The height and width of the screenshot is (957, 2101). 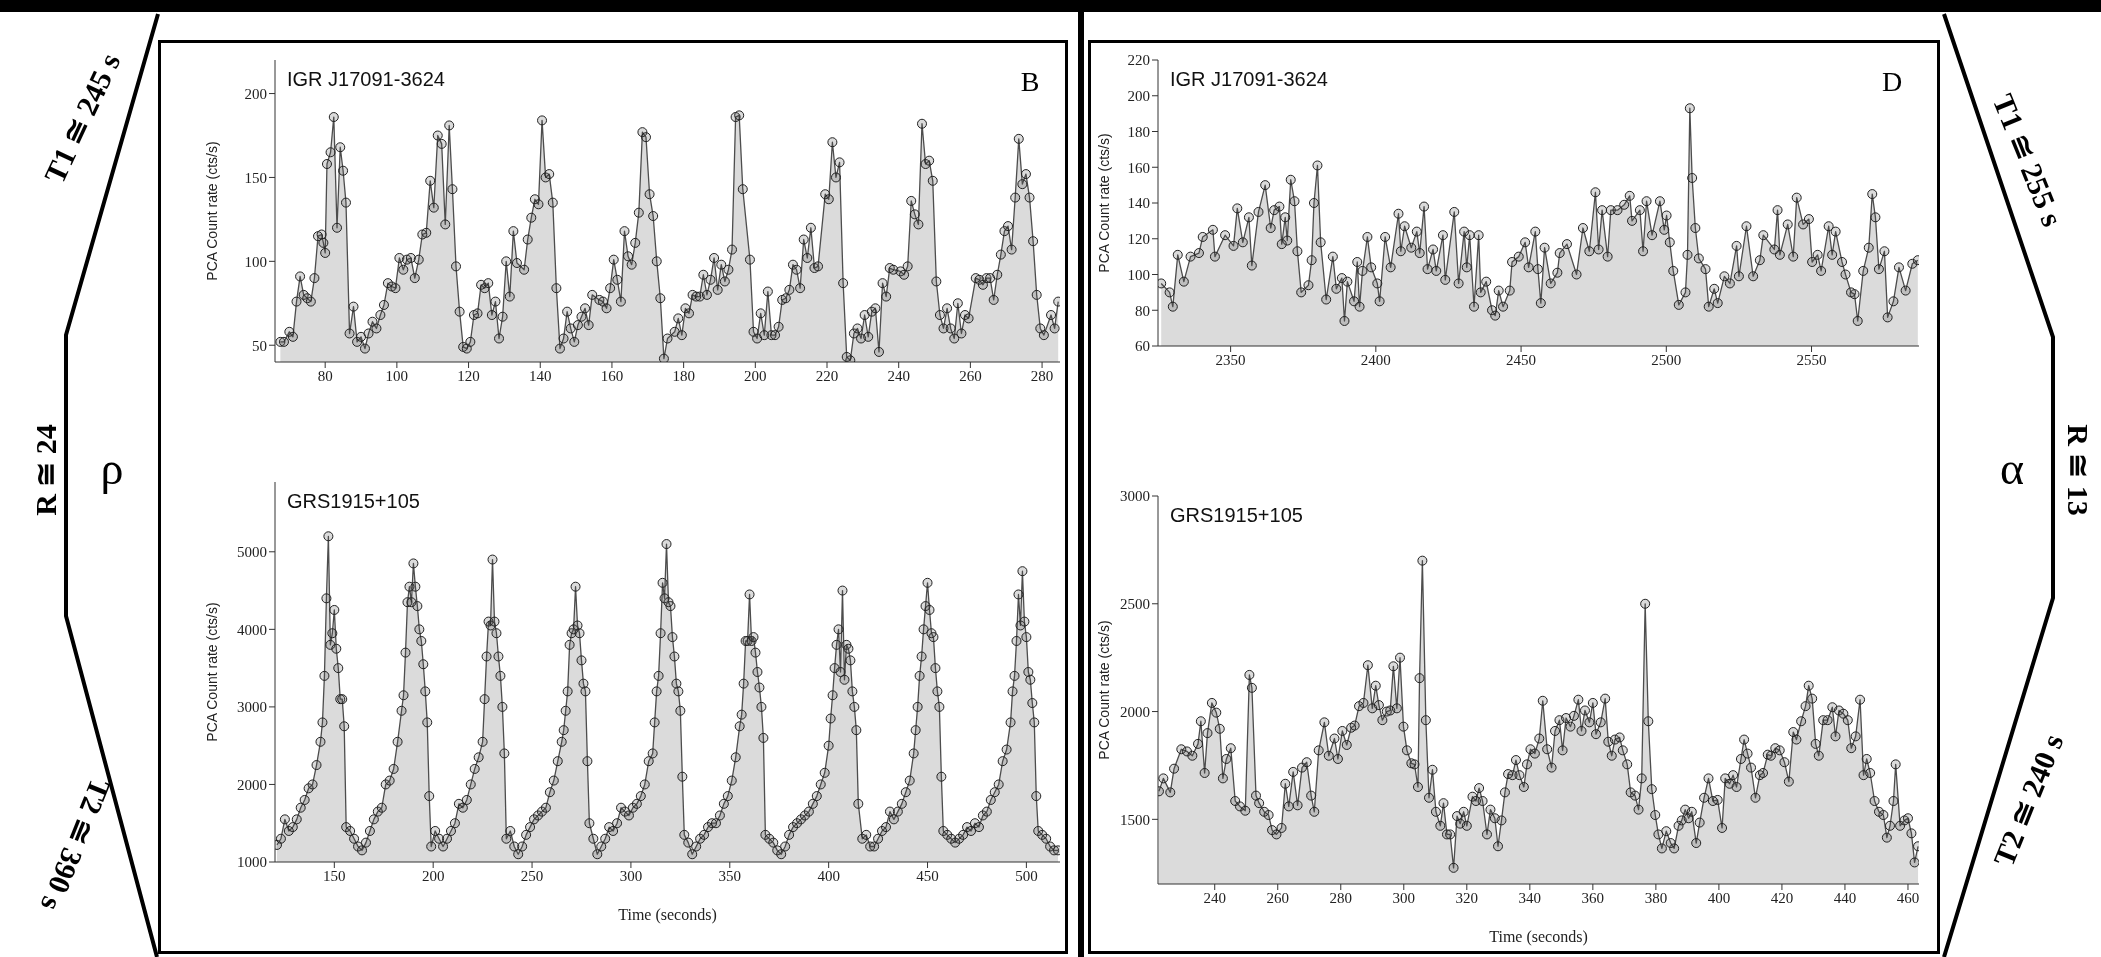 I want to click on text: T2 ≅ 390 s, so click(x=76, y=845).